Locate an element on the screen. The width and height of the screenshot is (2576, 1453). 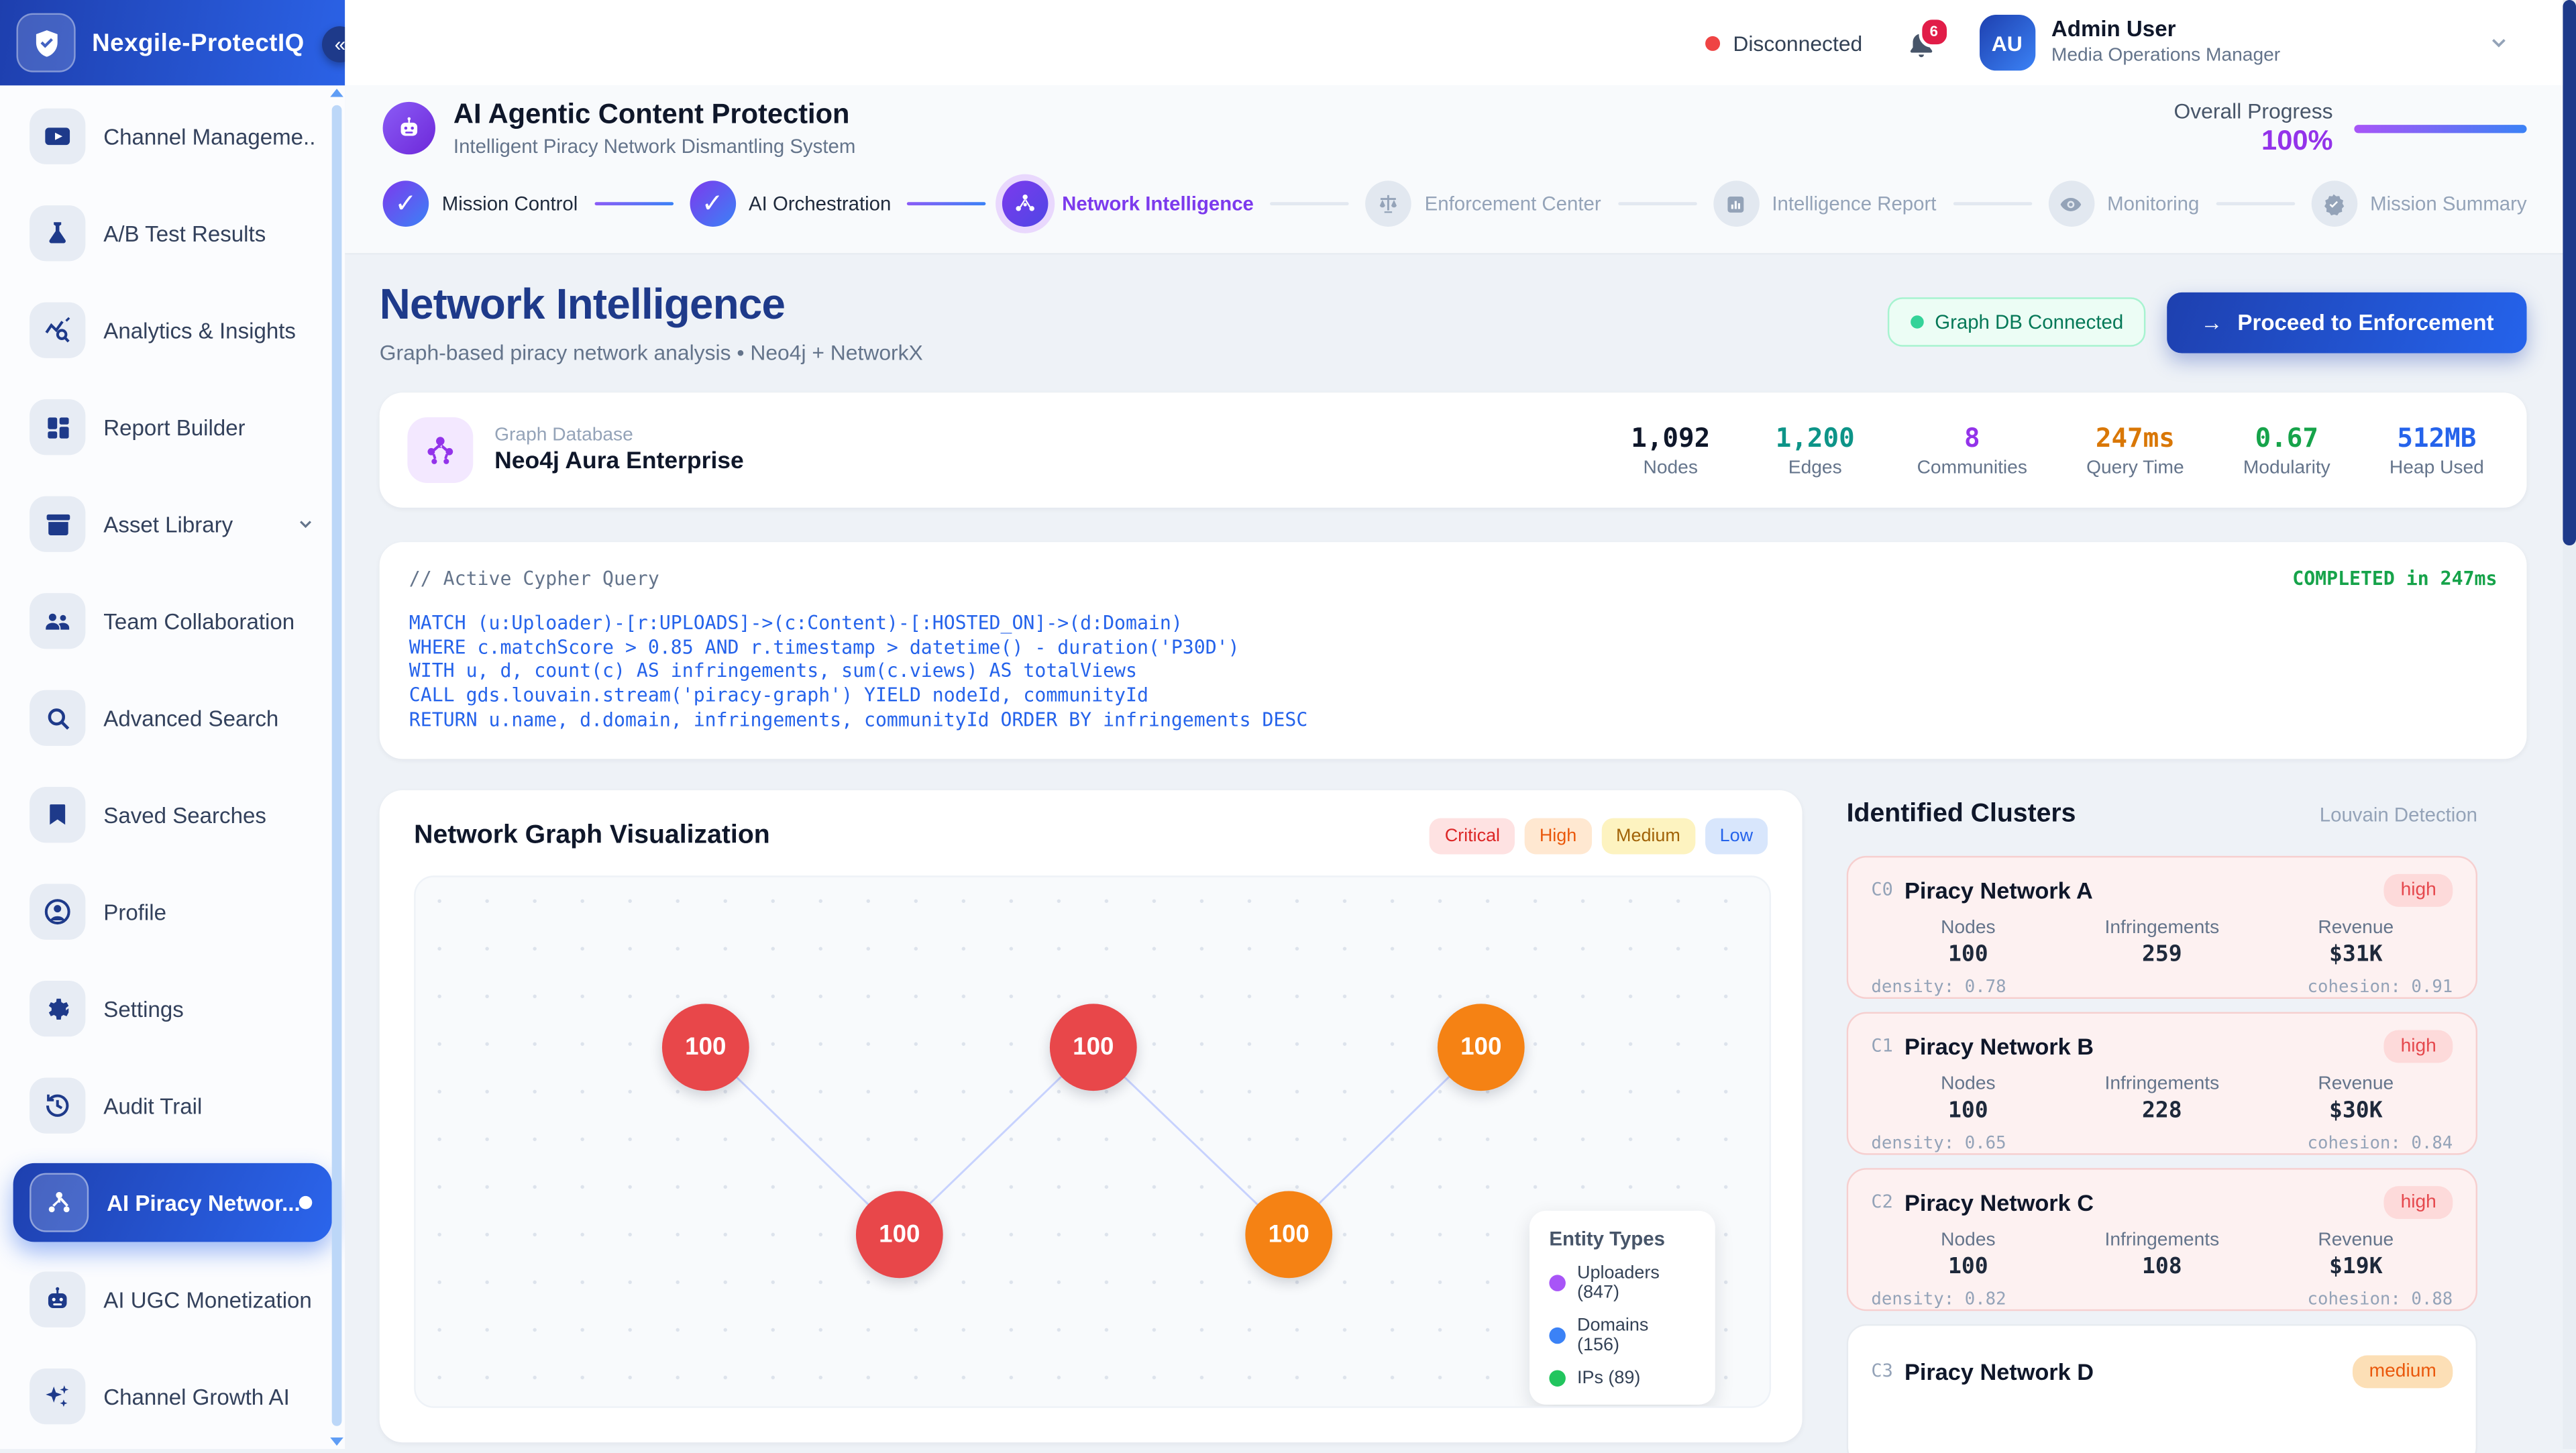
search-icon is located at coordinates (58, 718).